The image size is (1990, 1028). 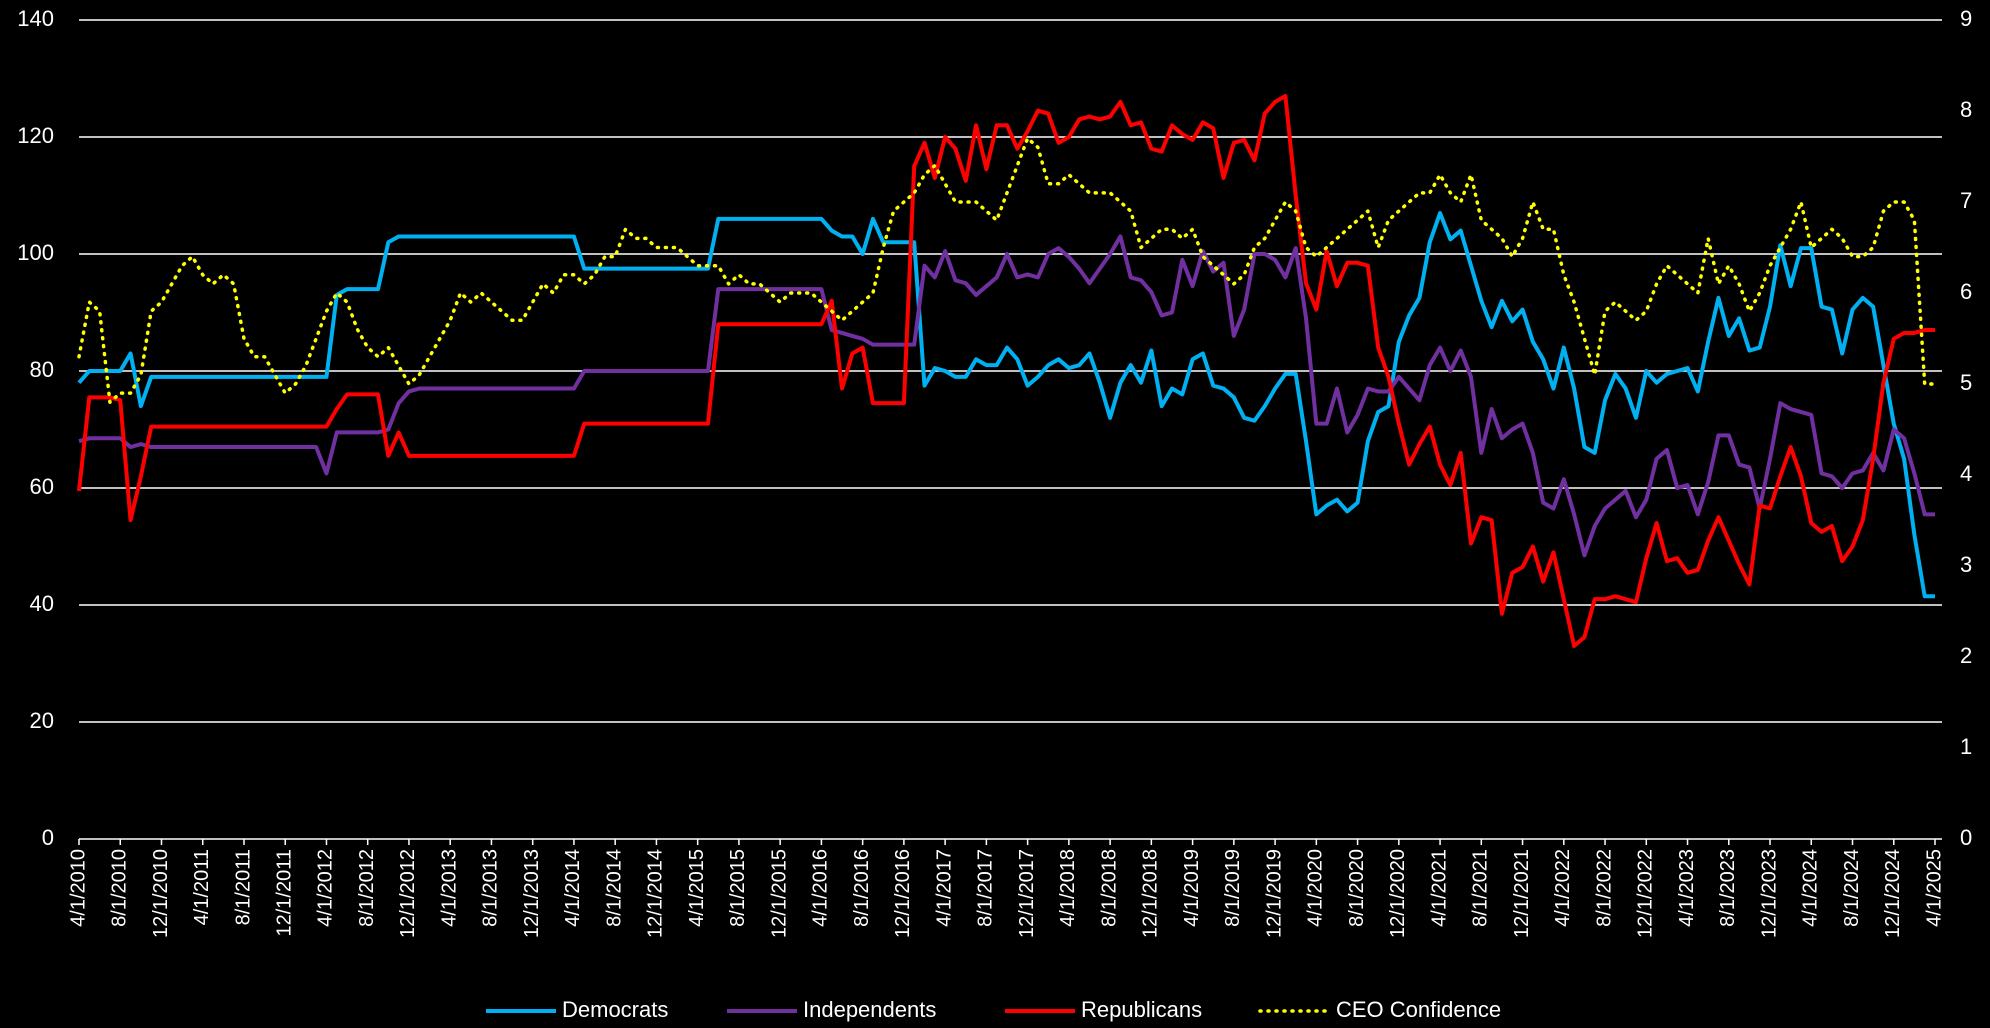 I want to click on x-tick-label: 12/1/2013, so click(x=532, y=893).